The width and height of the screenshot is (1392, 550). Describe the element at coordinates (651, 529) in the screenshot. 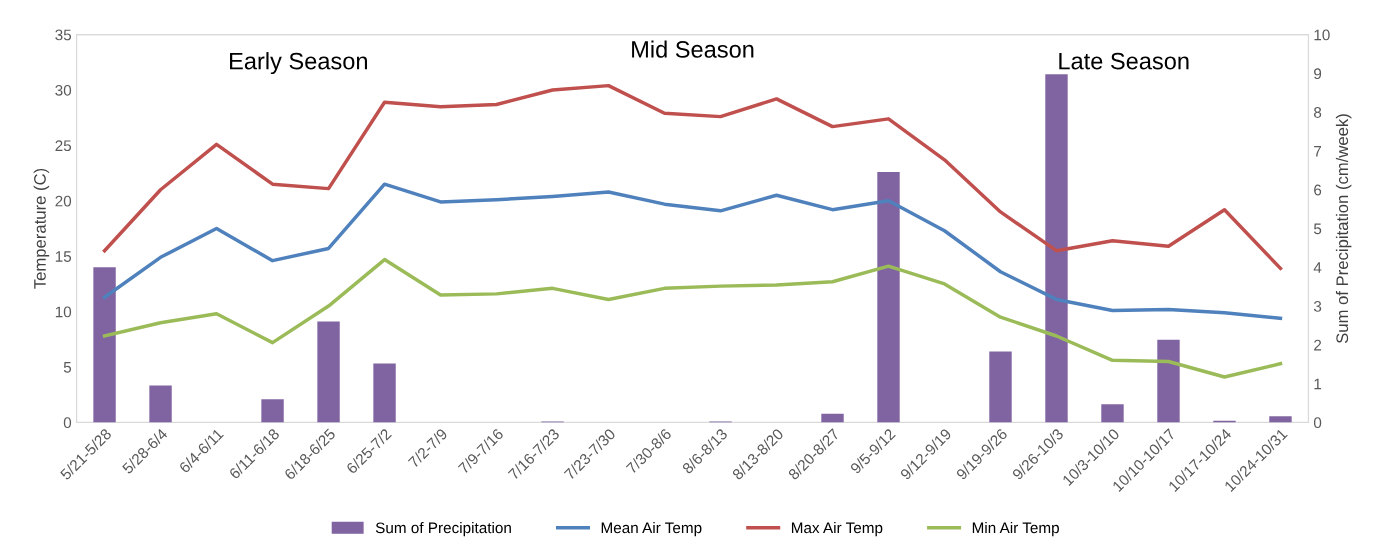

I see `legend-label: Mean Air Temp` at that location.